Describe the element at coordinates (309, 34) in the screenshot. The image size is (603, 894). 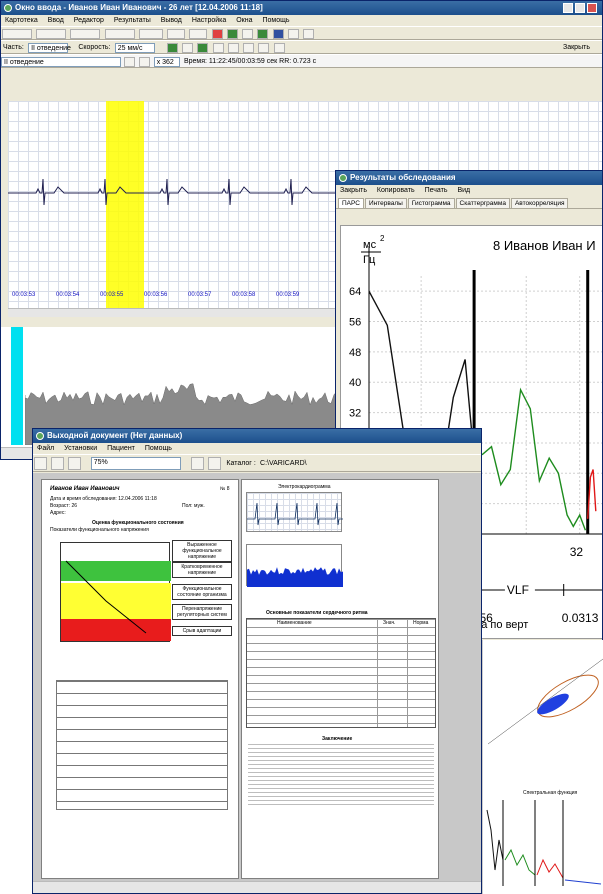
I see `settings-icon` at that location.